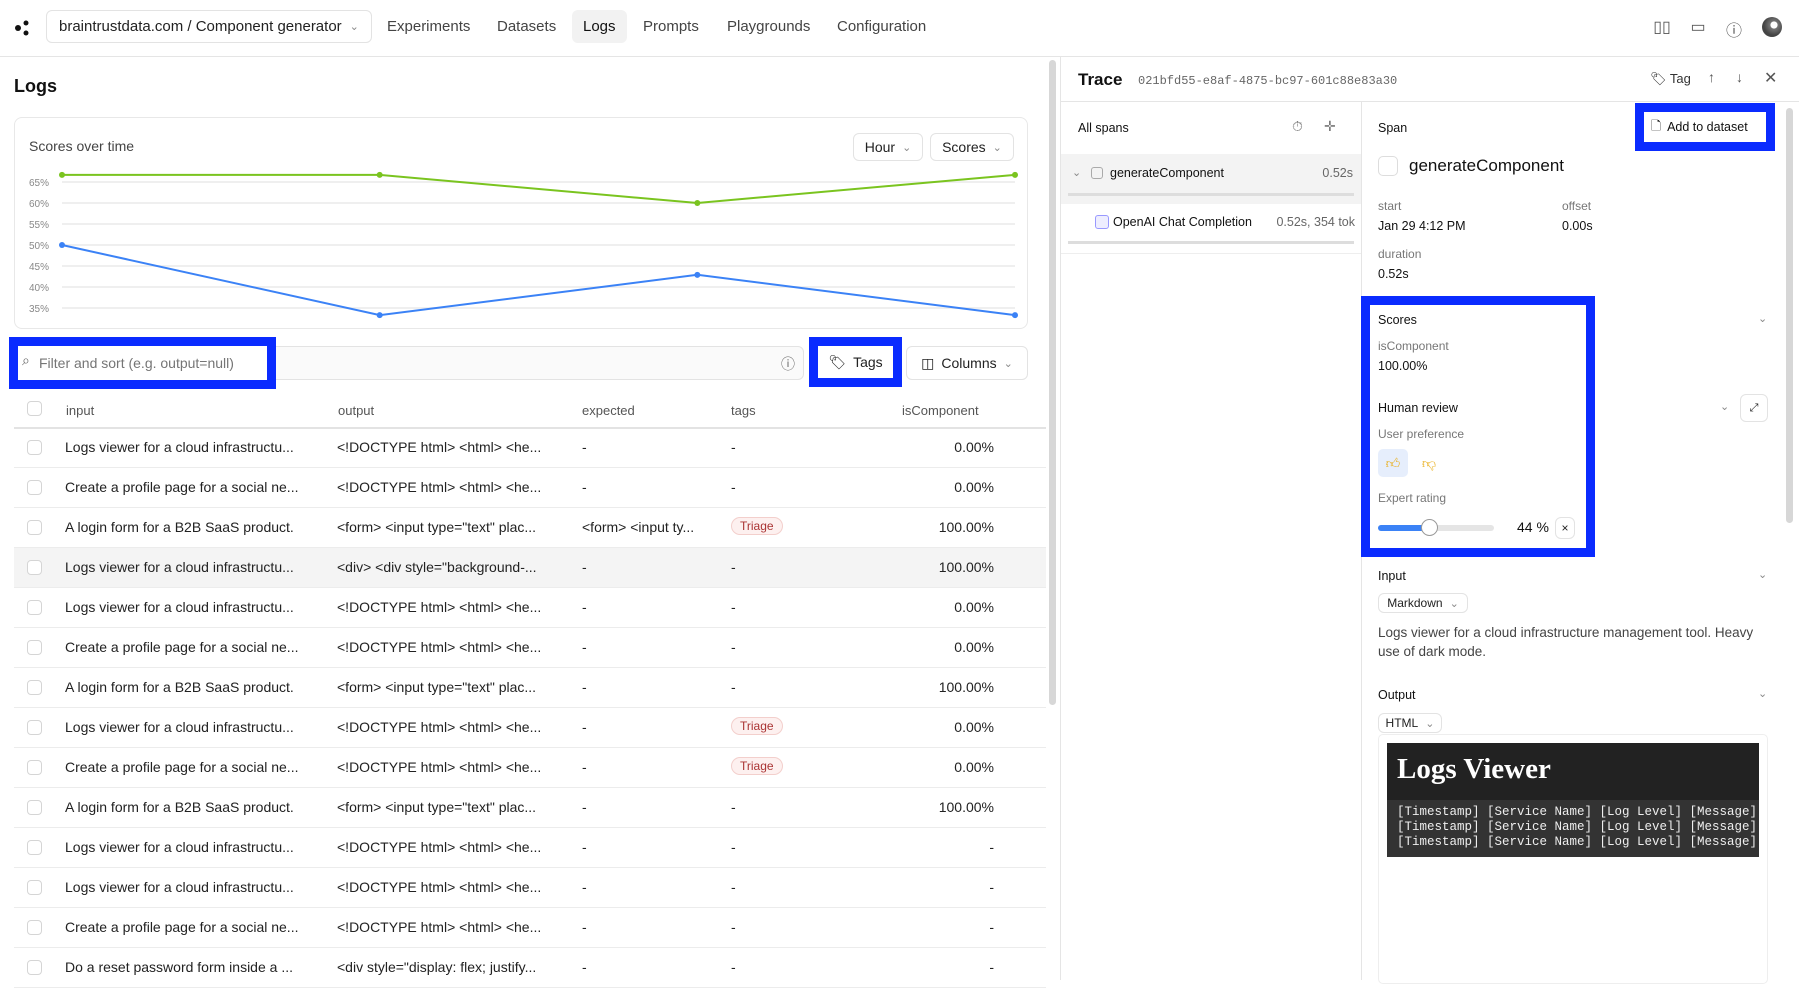  Describe the element at coordinates (882, 26) in the screenshot. I see `nav-configuration: Configuration` at that location.